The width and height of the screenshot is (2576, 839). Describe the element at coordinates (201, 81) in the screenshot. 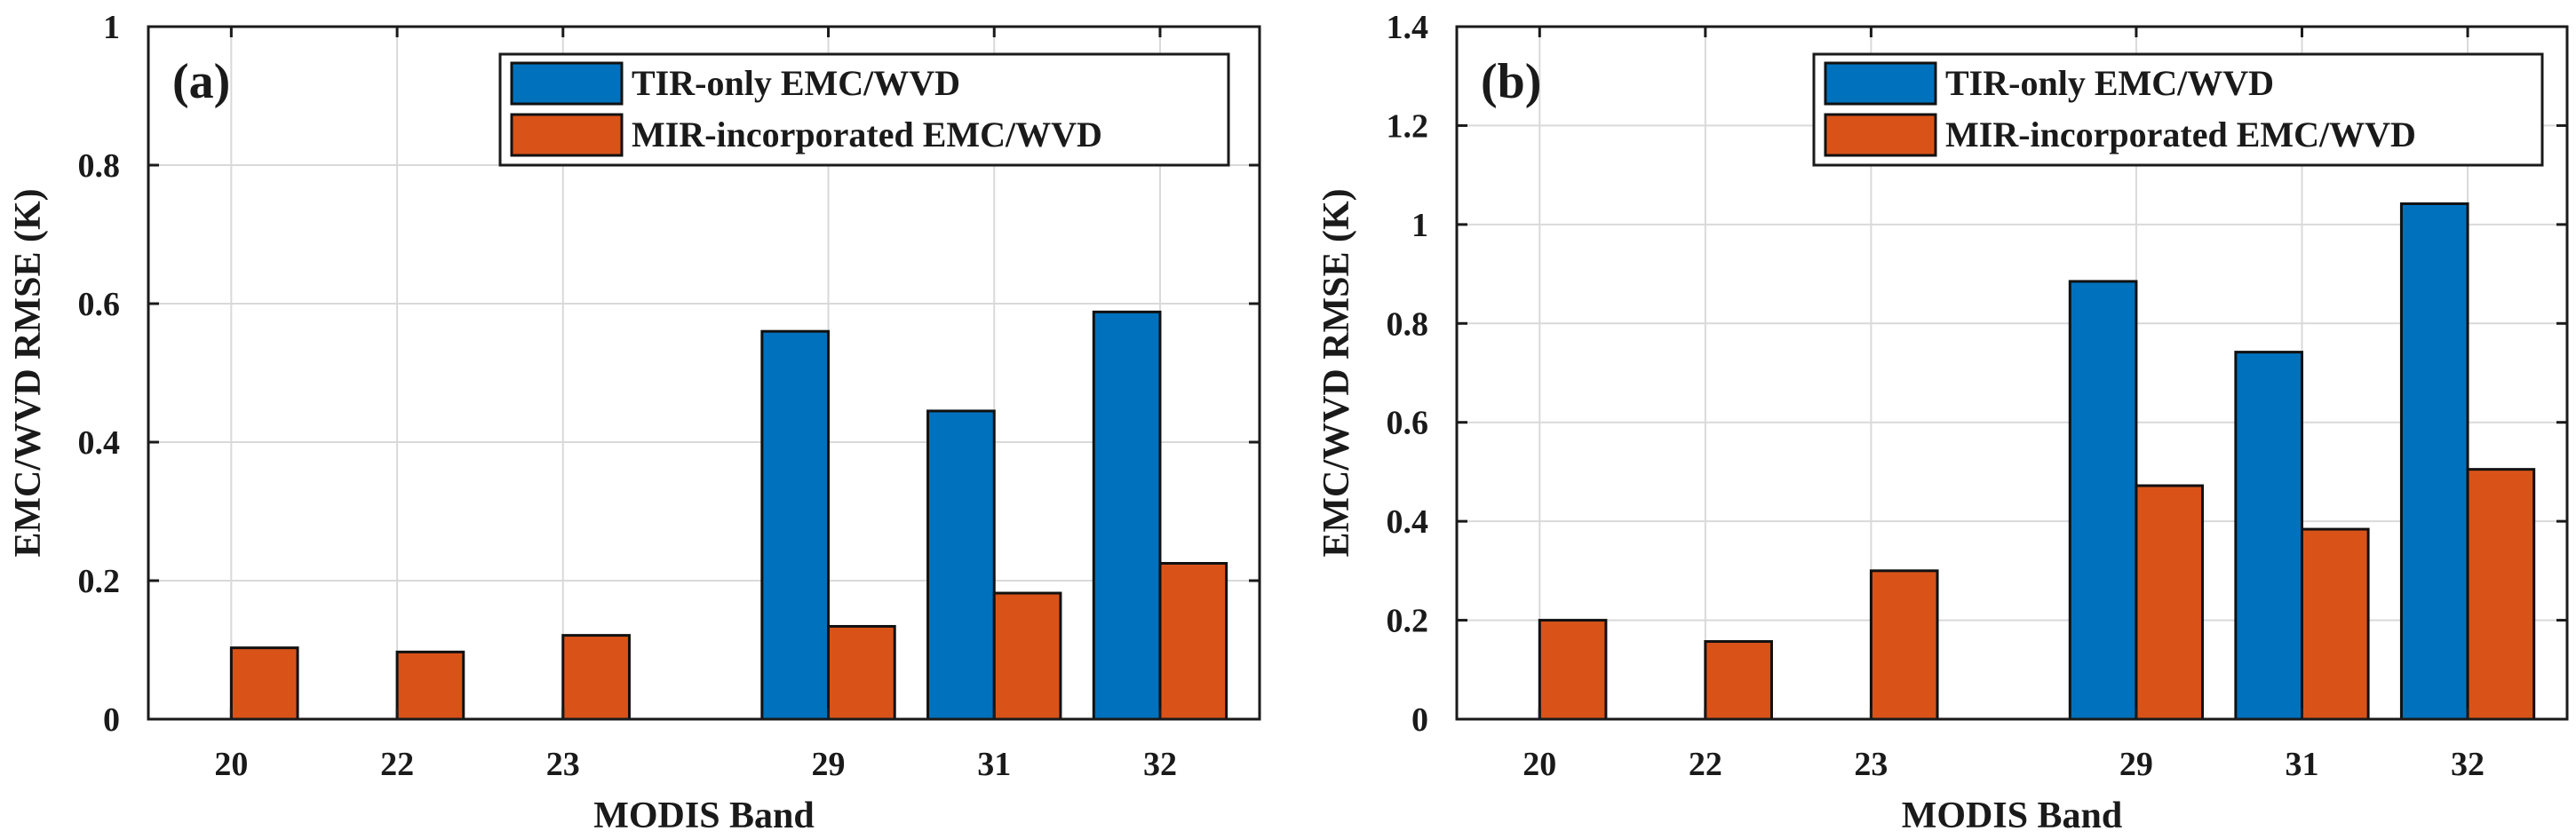

I see `panel-label: (a)` at that location.